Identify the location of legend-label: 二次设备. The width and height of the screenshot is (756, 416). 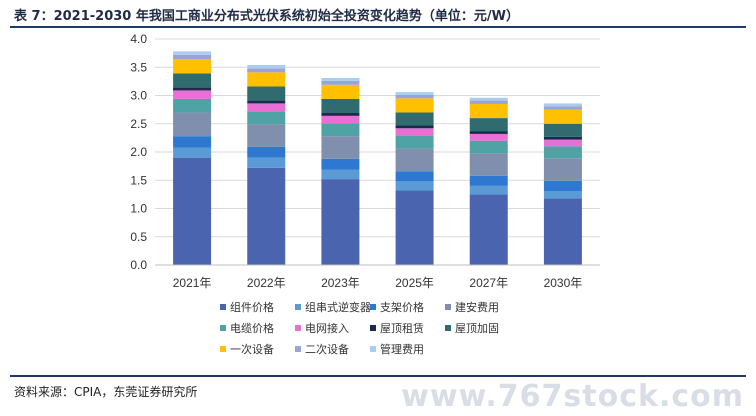
(327, 349).